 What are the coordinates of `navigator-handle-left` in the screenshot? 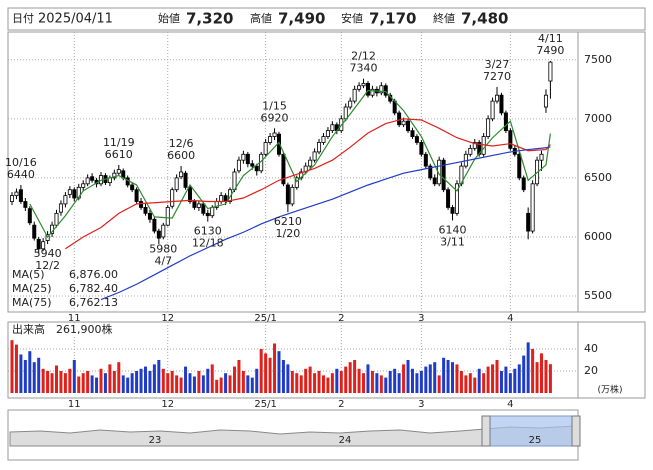 It's located at (486, 431).